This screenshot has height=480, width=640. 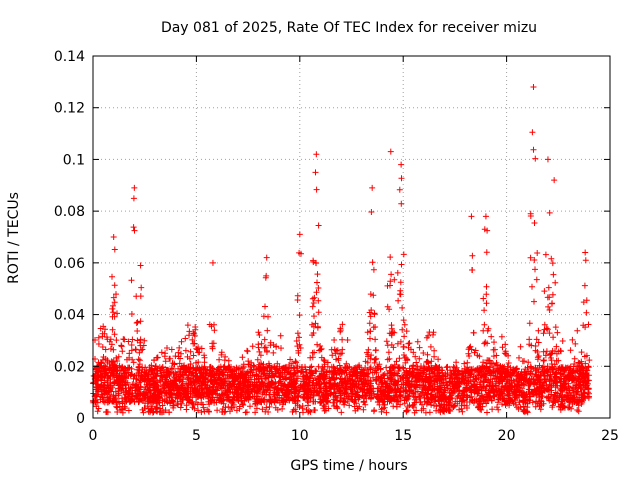 What do you see at coordinates (300, 436) in the screenshot?
I see `x-tick-label: 10` at bounding box center [300, 436].